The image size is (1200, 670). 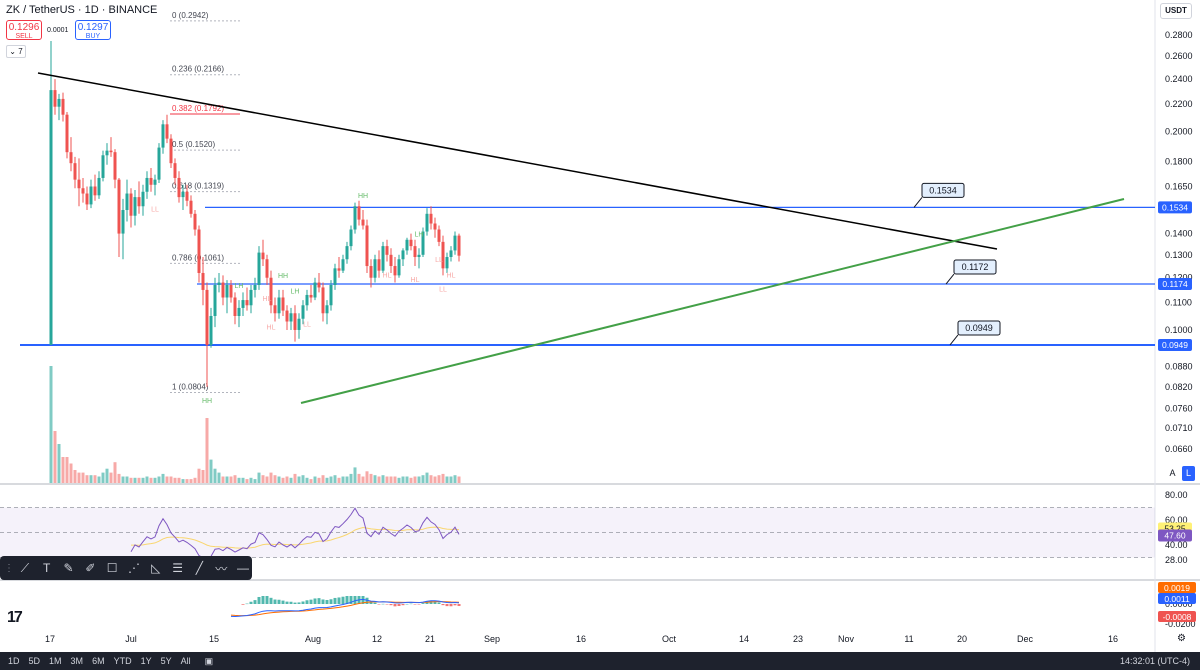 I want to click on timeframe-1d: 1D, so click(x=14, y=661).